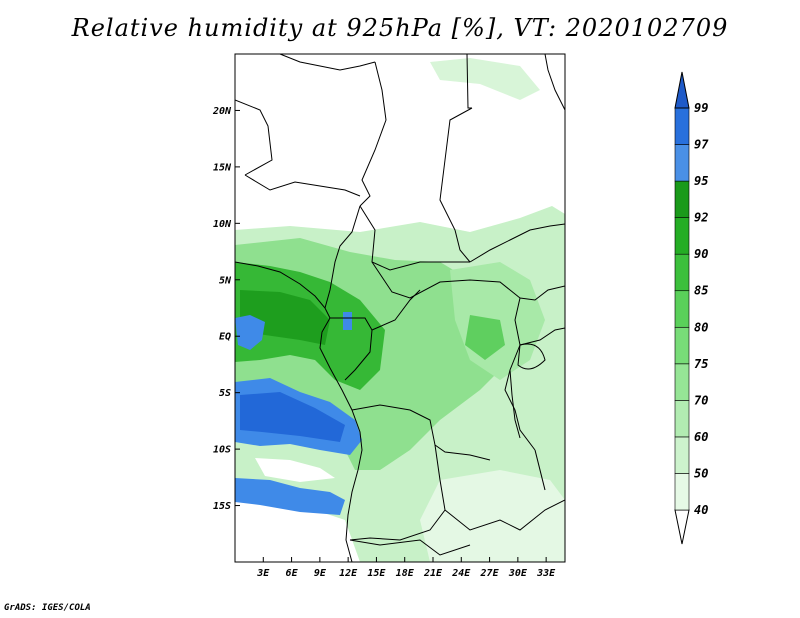 The width and height of the screenshot is (800, 618). I want to click on border-niger-chad, so click(373, 134).